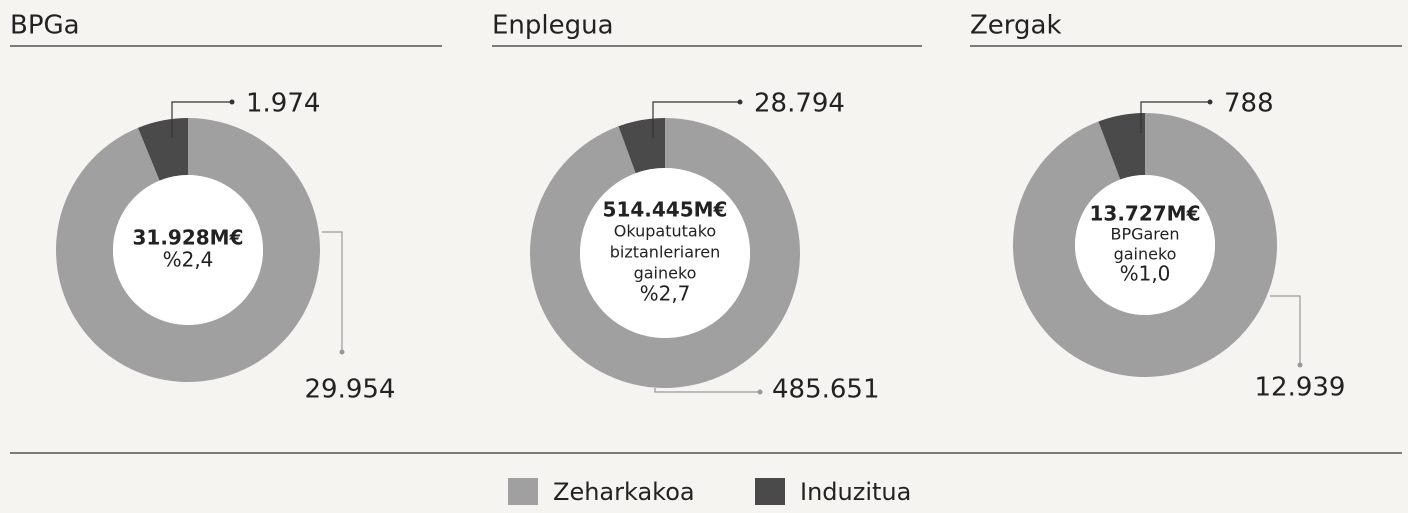  What do you see at coordinates (665, 294) in the screenshot?
I see `center-text: %2,7` at bounding box center [665, 294].